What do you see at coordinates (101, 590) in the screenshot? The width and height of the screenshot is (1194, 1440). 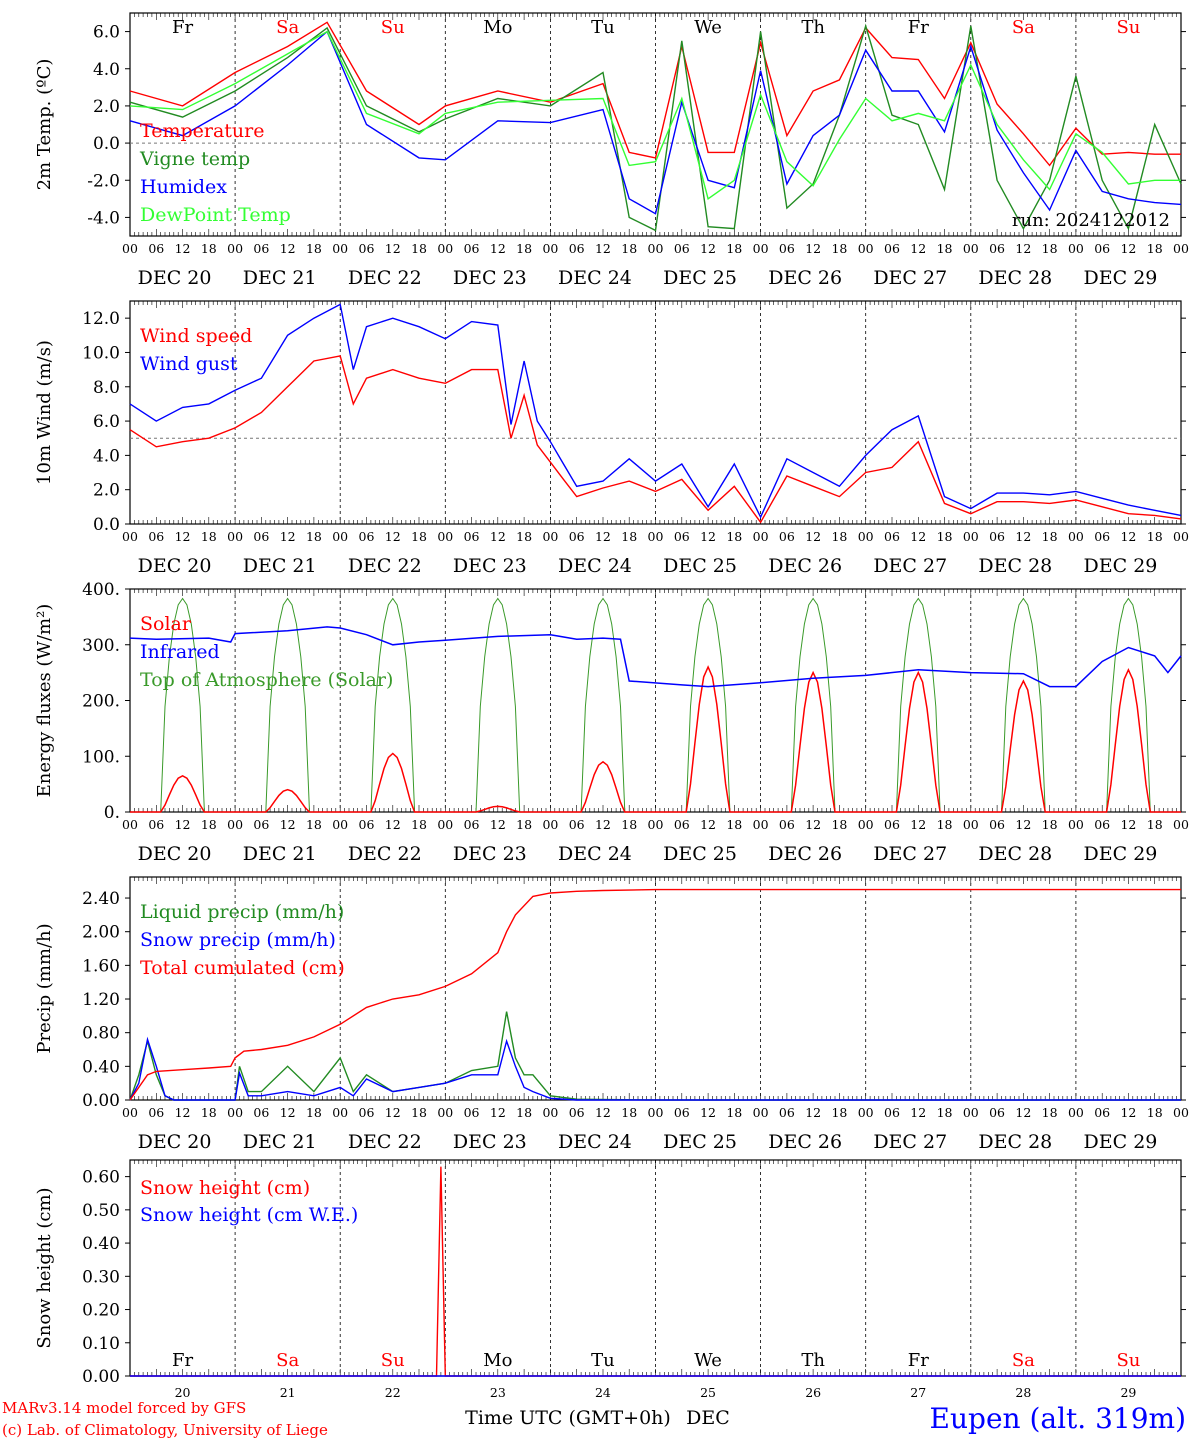 I see `y-tick-label: 400.` at bounding box center [101, 590].